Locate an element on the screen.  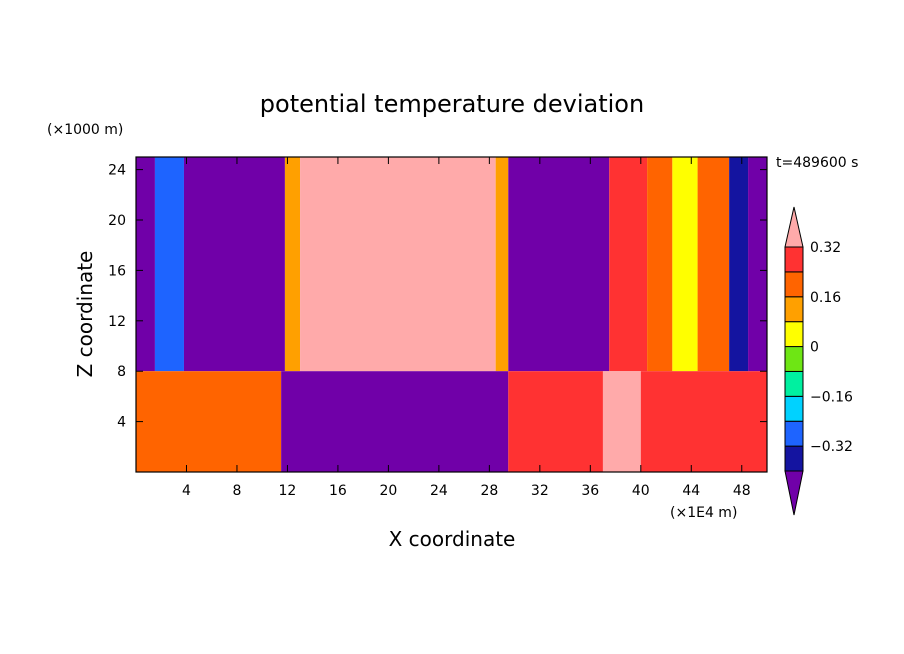
colorbar-tick-label: 0.32 is located at coordinates (825, 248).